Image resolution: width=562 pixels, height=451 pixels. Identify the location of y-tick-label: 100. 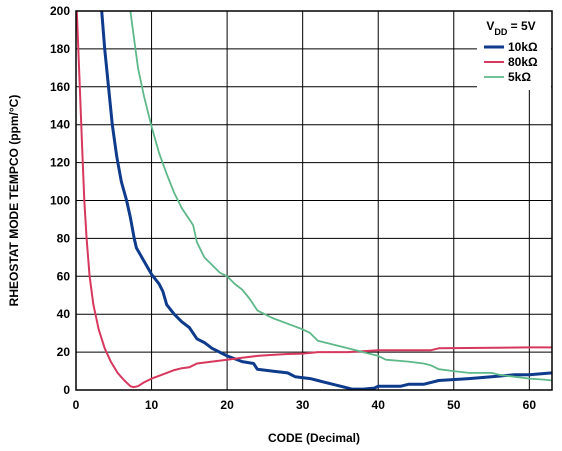
(60, 201).